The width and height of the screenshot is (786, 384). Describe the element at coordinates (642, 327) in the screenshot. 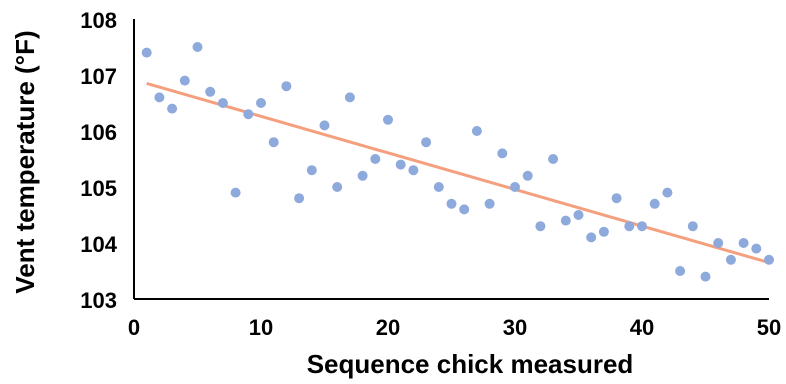

I see `x-tick-label: 40` at that location.